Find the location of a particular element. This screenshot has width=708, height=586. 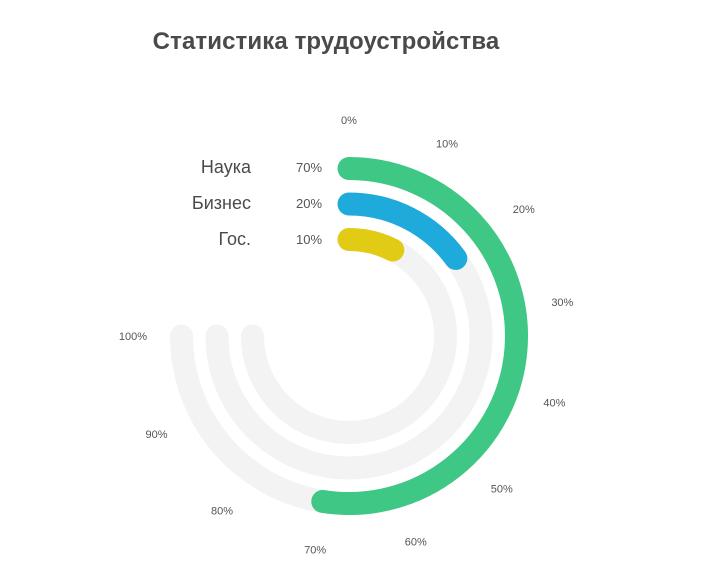

tick-label: 70% is located at coordinates (315, 550).